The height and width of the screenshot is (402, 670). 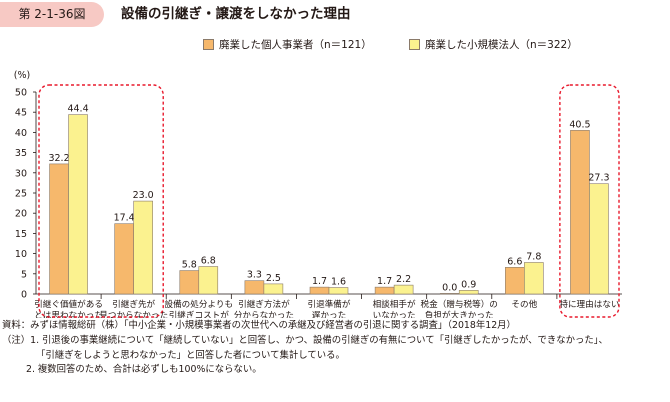 I want to click on legend-label-series2: 廃業した小規模法人（n＝322）, so click(x=501, y=45).